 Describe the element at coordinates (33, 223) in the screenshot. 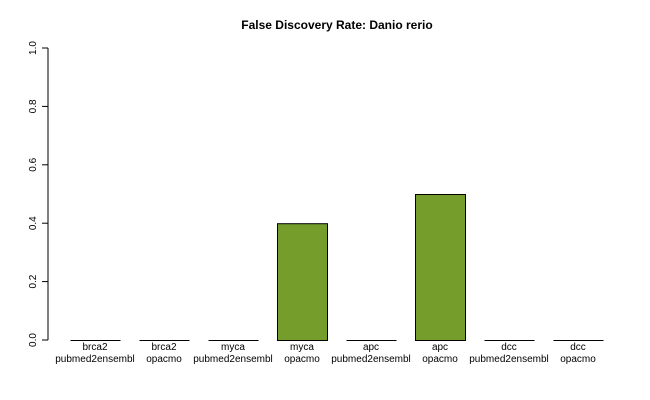

I see `y-tick-label: 0.4` at that location.